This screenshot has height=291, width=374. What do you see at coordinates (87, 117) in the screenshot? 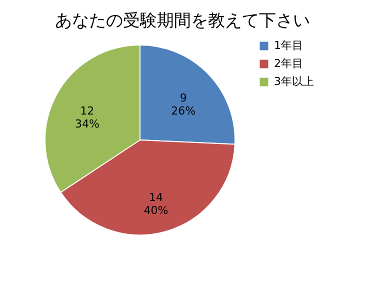
I see `data-label: 12 34%` at bounding box center [87, 117].